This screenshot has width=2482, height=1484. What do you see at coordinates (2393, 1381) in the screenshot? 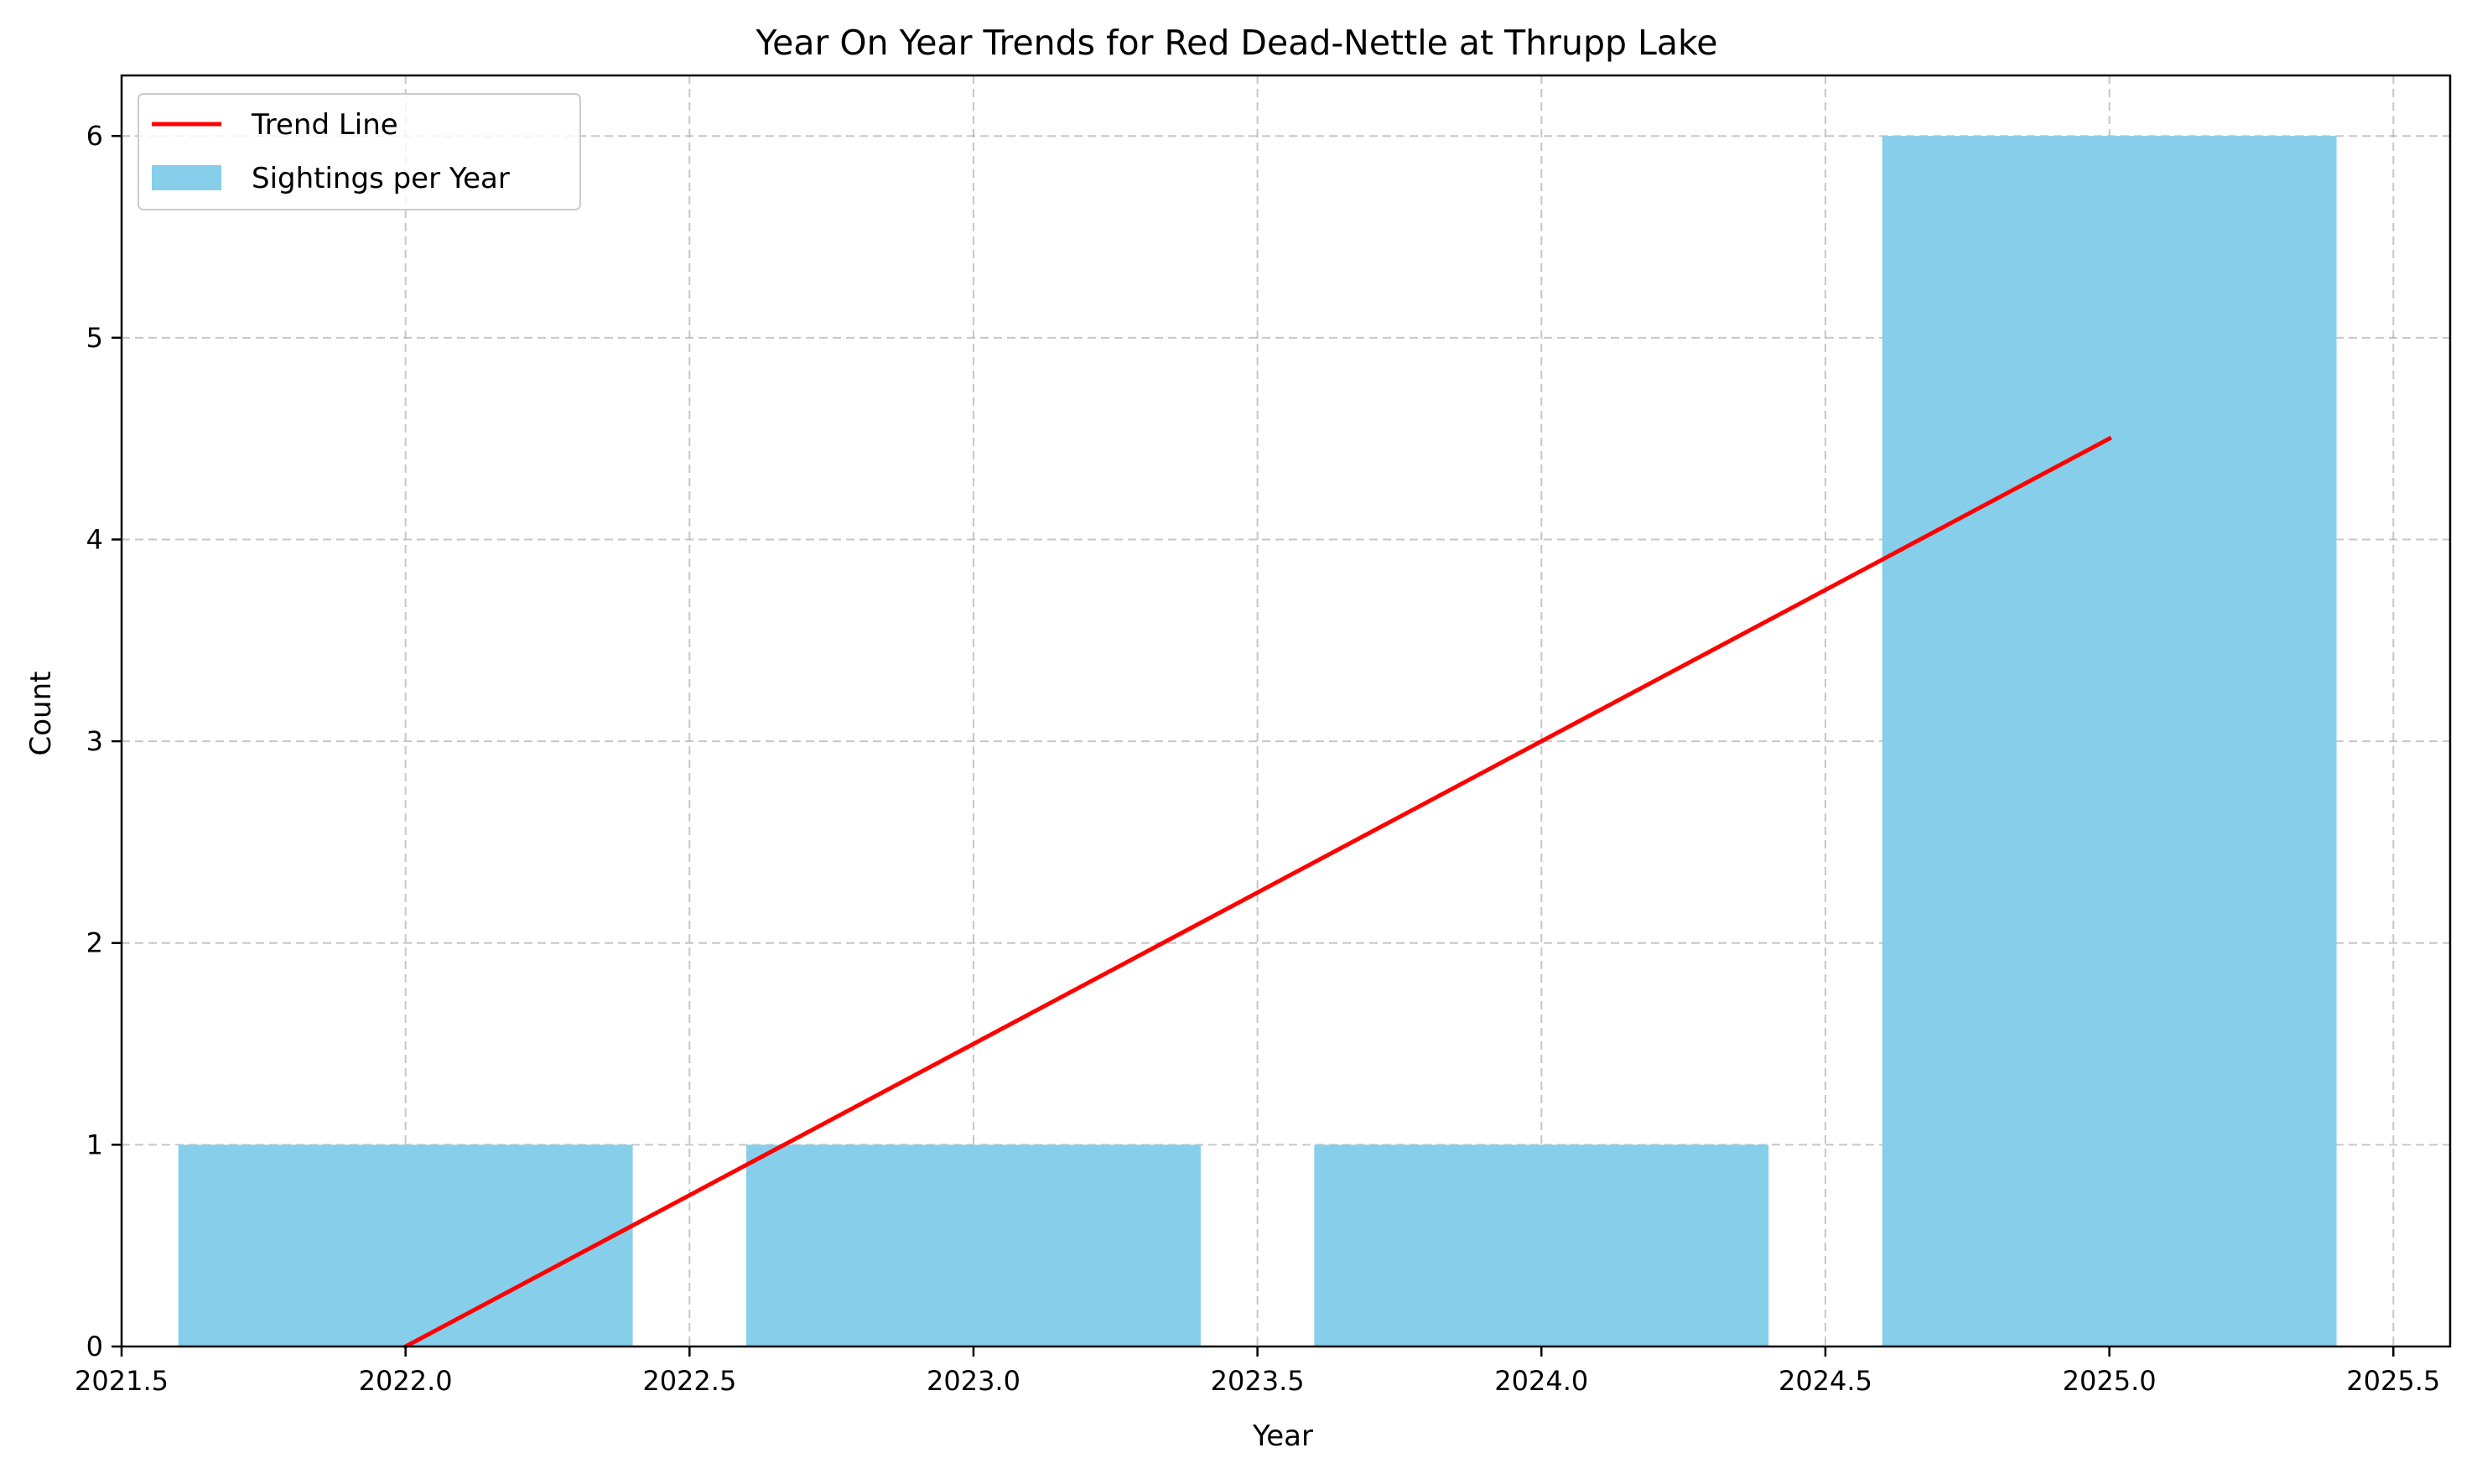
I see `x-tick-label-8: 2025.5` at bounding box center [2393, 1381].